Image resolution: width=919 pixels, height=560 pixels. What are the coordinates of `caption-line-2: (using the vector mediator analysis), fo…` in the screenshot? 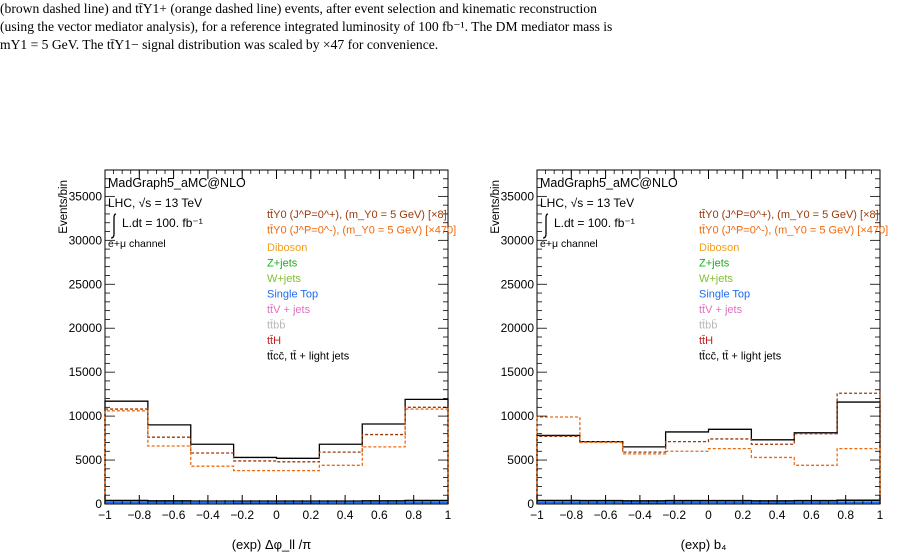 It's located at (459, 27).